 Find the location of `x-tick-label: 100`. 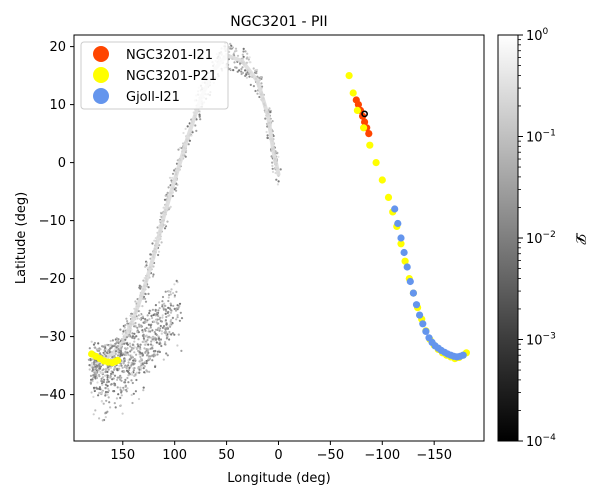

x-tick-label: 100 is located at coordinates (174, 455).